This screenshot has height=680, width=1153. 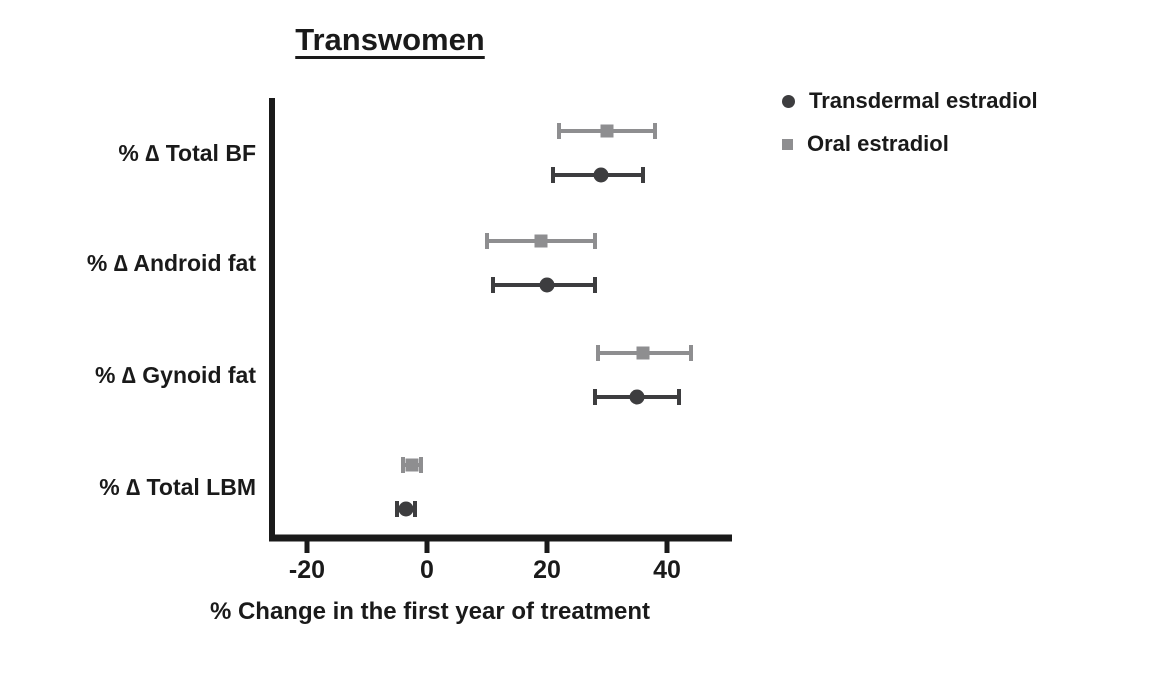 What do you see at coordinates (187, 153) in the screenshot?
I see `category-label-total-bf: % ∆ Total BF` at bounding box center [187, 153].